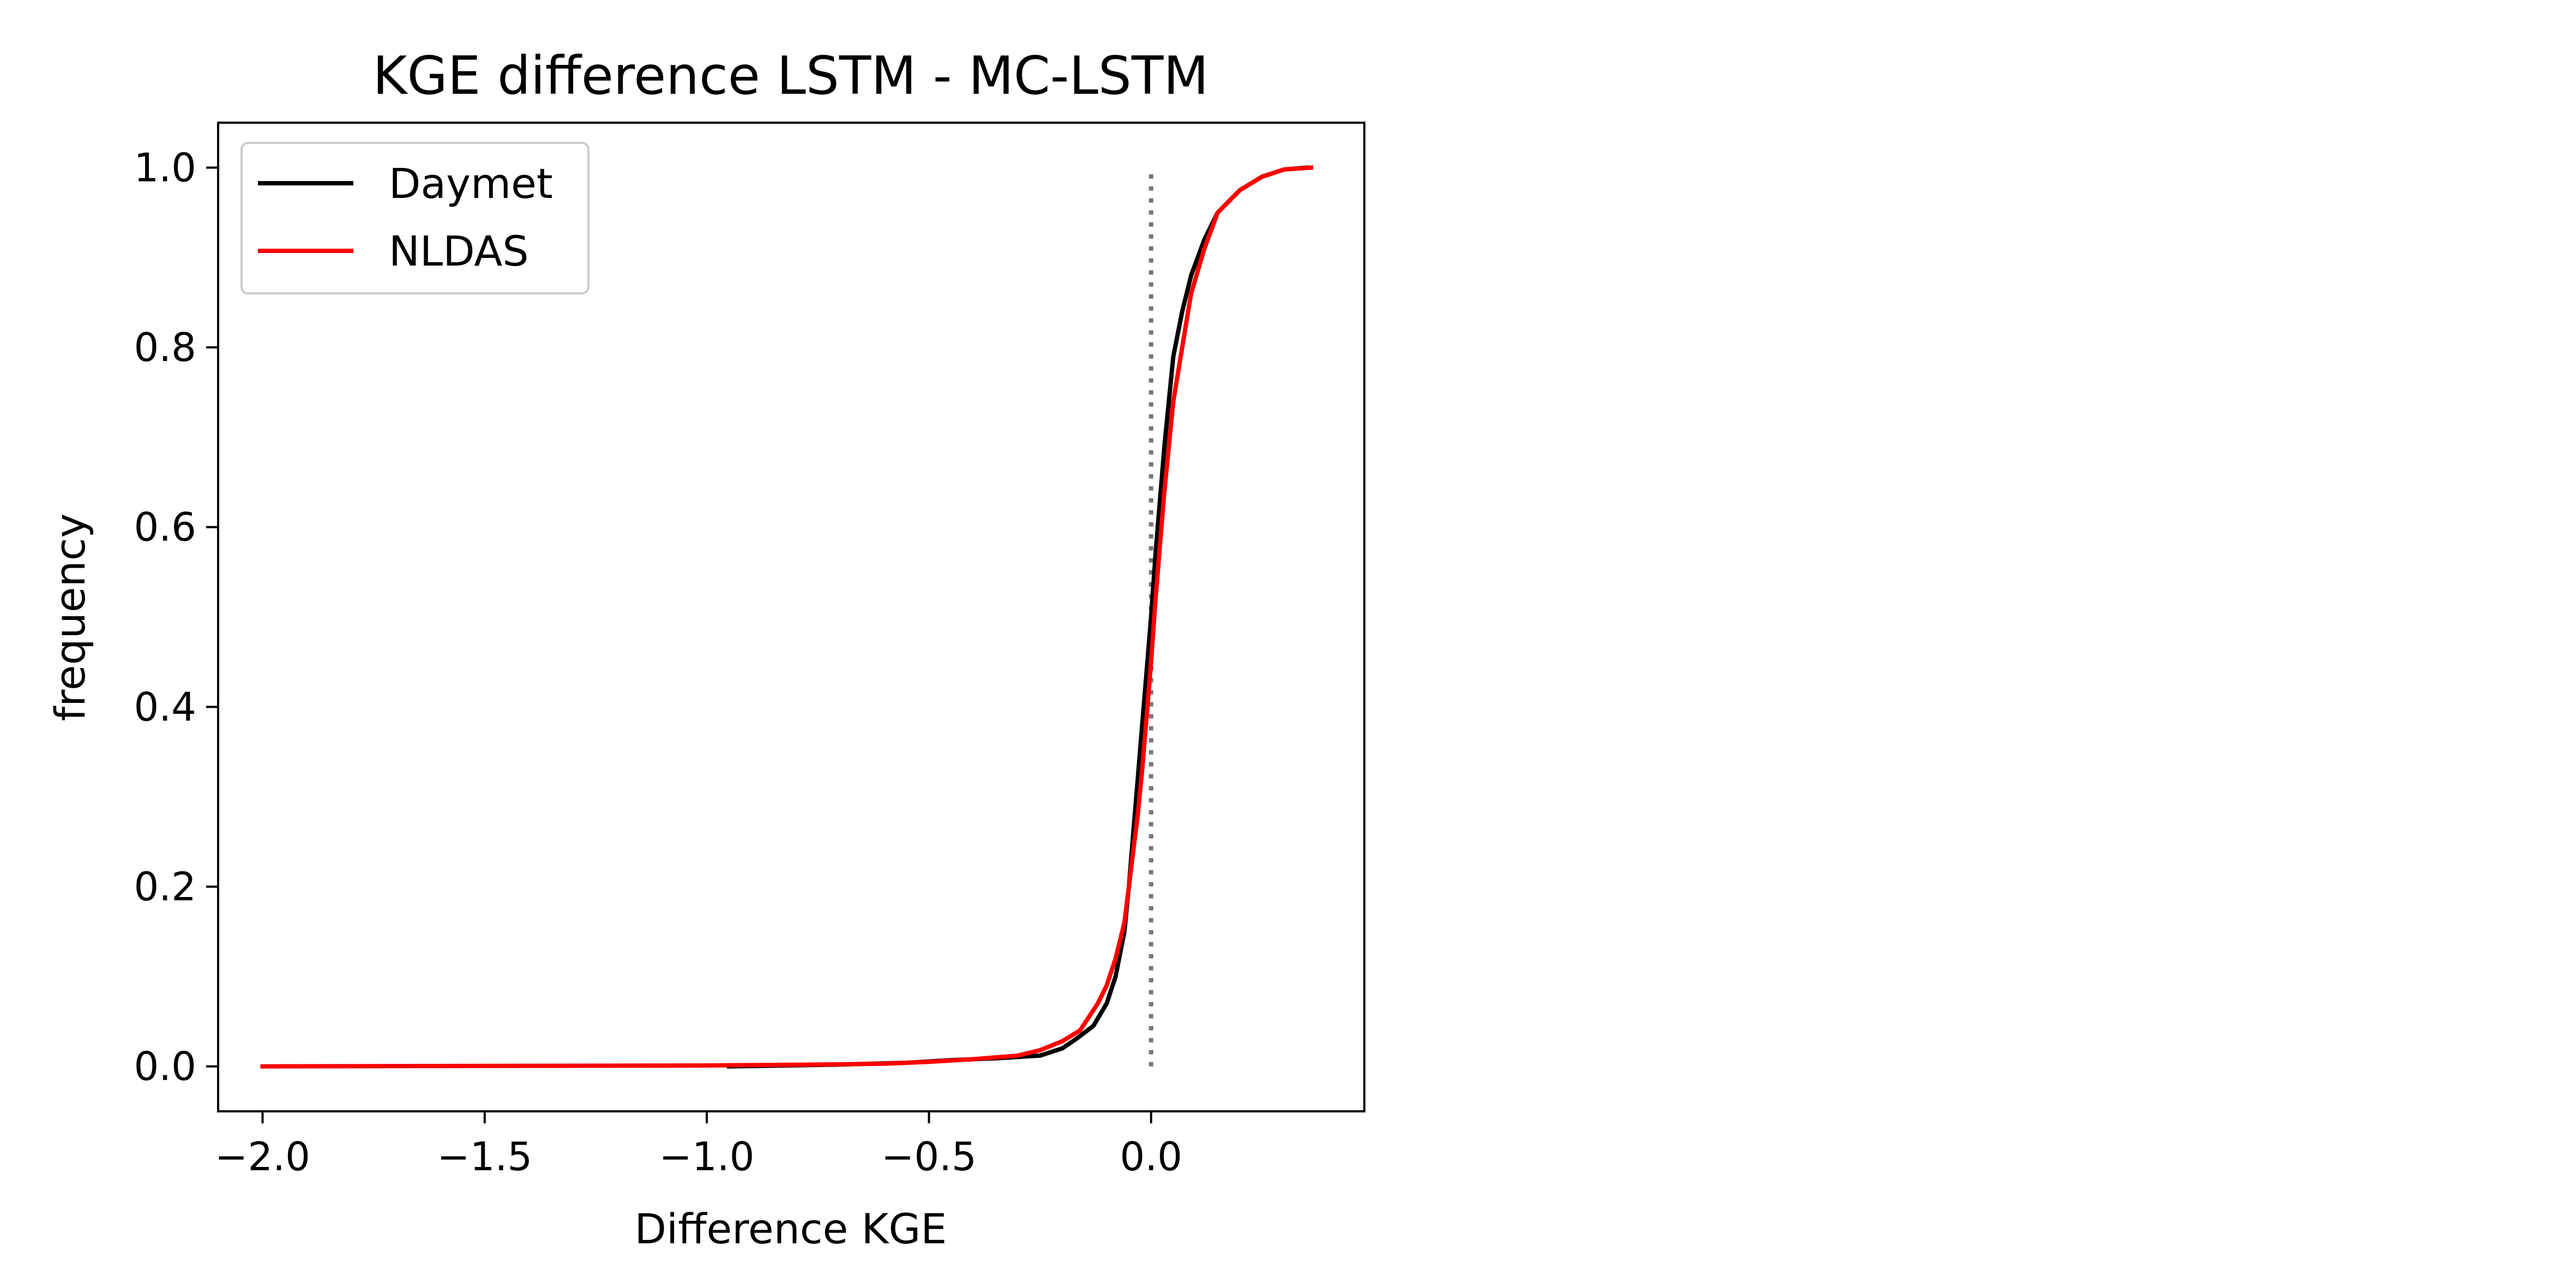 The width and height of the screenshot is (2576, 1288). What do you see at coordinates (459, 251) in the screenshot?
I see `legend-label-nldas: NLDAS` at bounding box center [459, 251].